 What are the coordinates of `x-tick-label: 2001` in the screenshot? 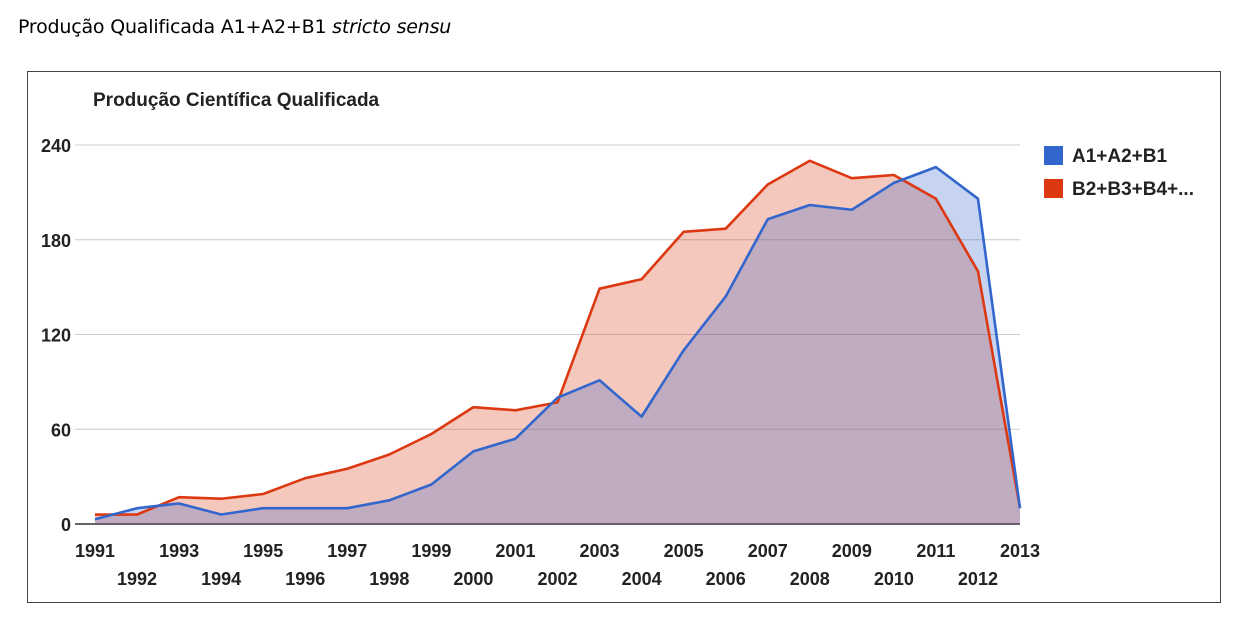 It's located at (515, 551).